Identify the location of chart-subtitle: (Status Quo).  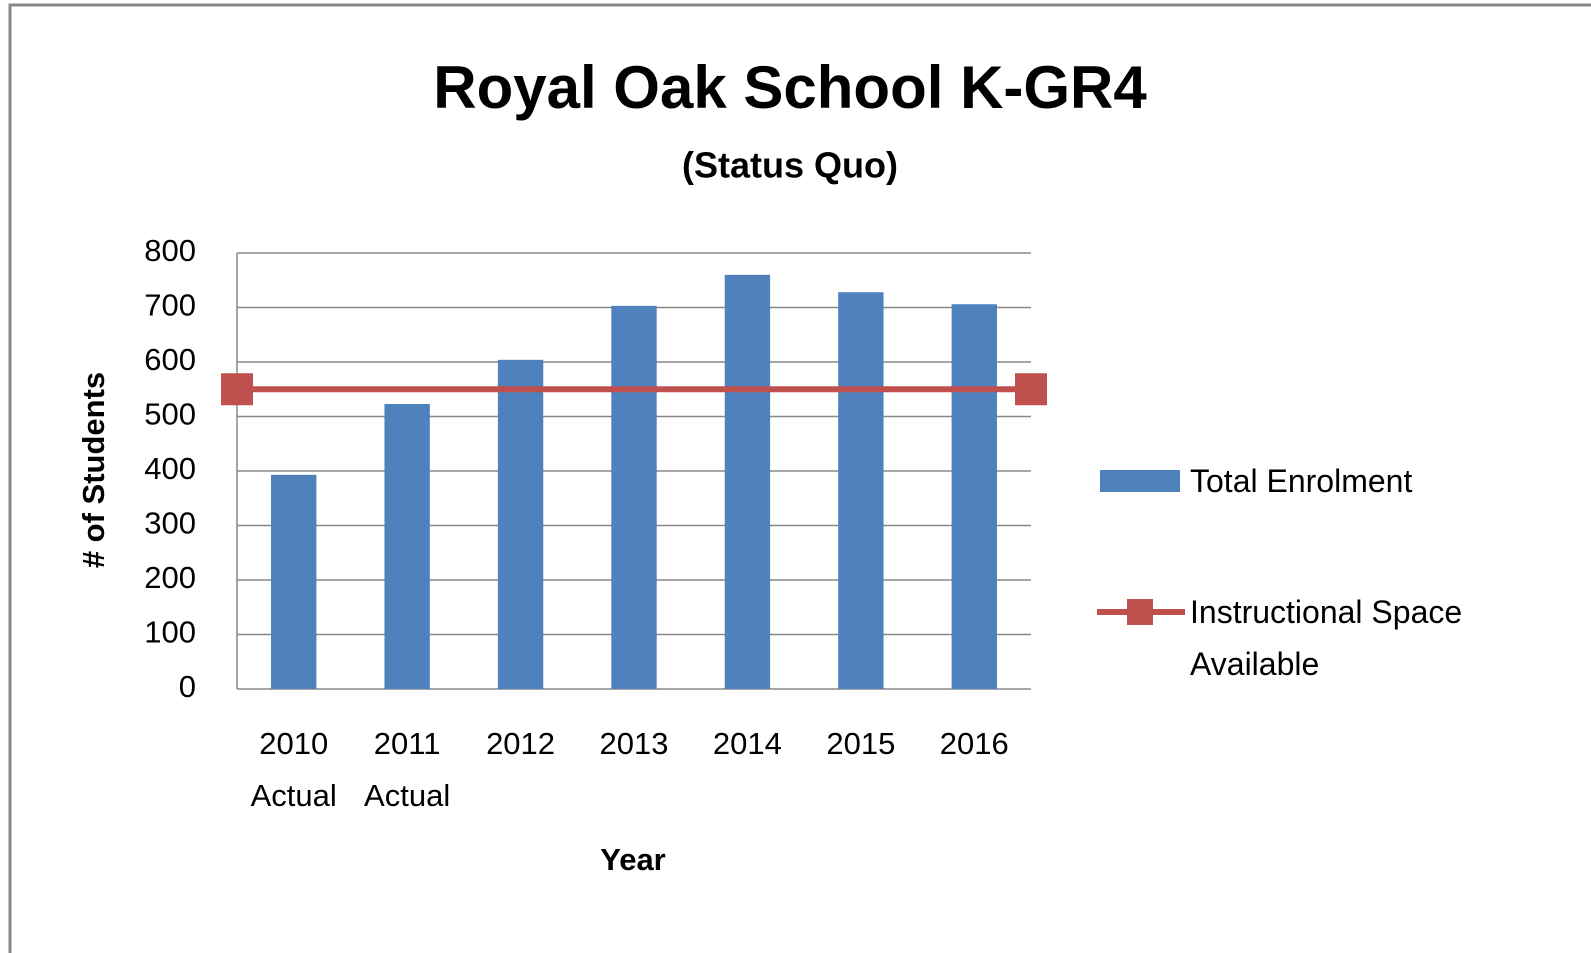
(790, 165).